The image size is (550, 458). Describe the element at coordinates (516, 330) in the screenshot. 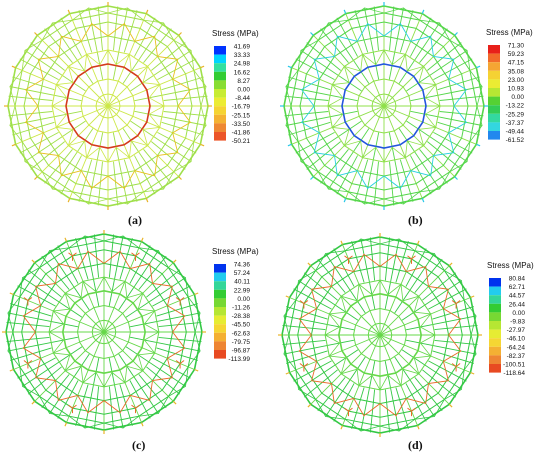

I see `legend-tick-label: -27.97` at that location.